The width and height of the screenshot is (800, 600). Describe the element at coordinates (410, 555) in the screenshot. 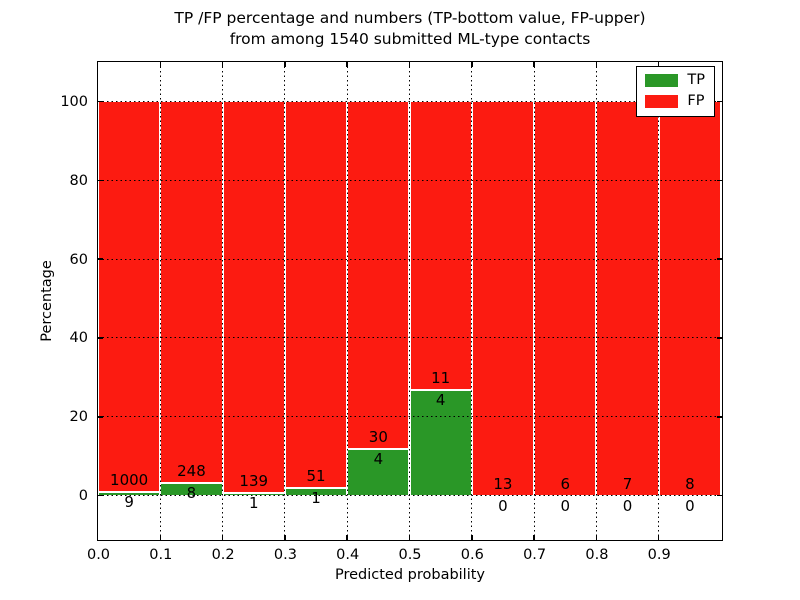

I see `x-tick-label: 0.5` at that location.